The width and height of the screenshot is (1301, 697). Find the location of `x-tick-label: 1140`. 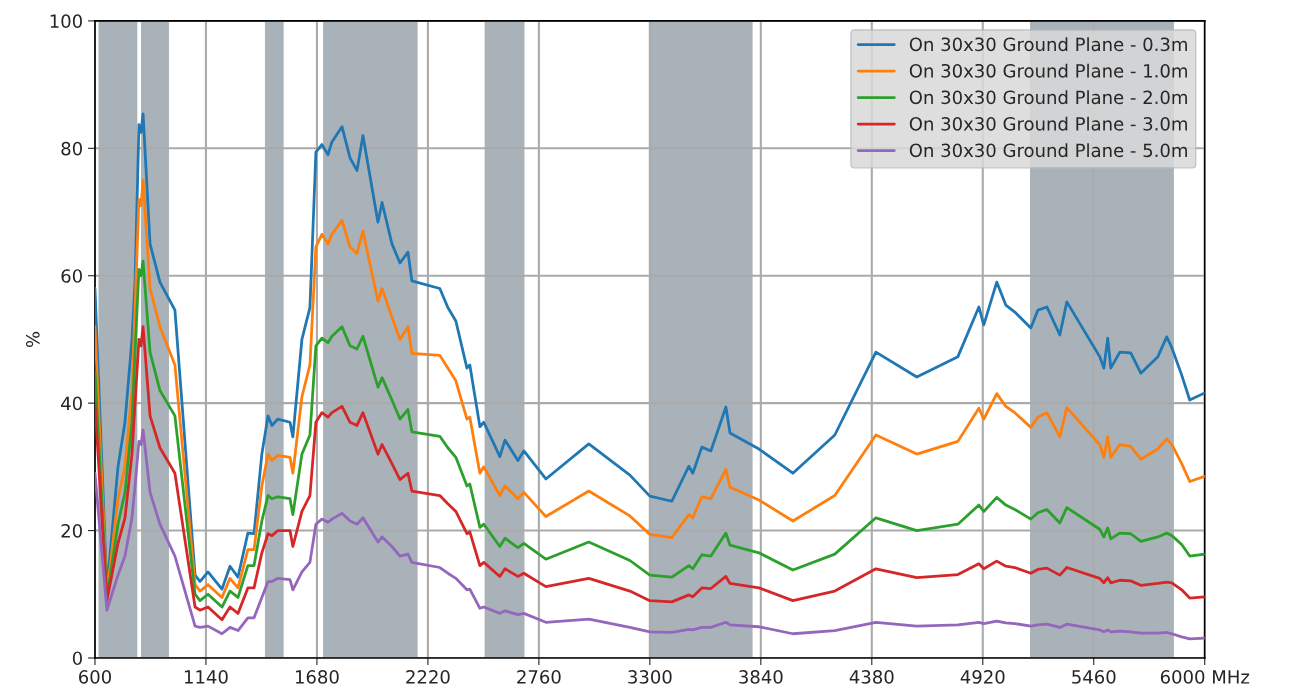

x-tick-label: 1140 is located at coordinates (206, 677).